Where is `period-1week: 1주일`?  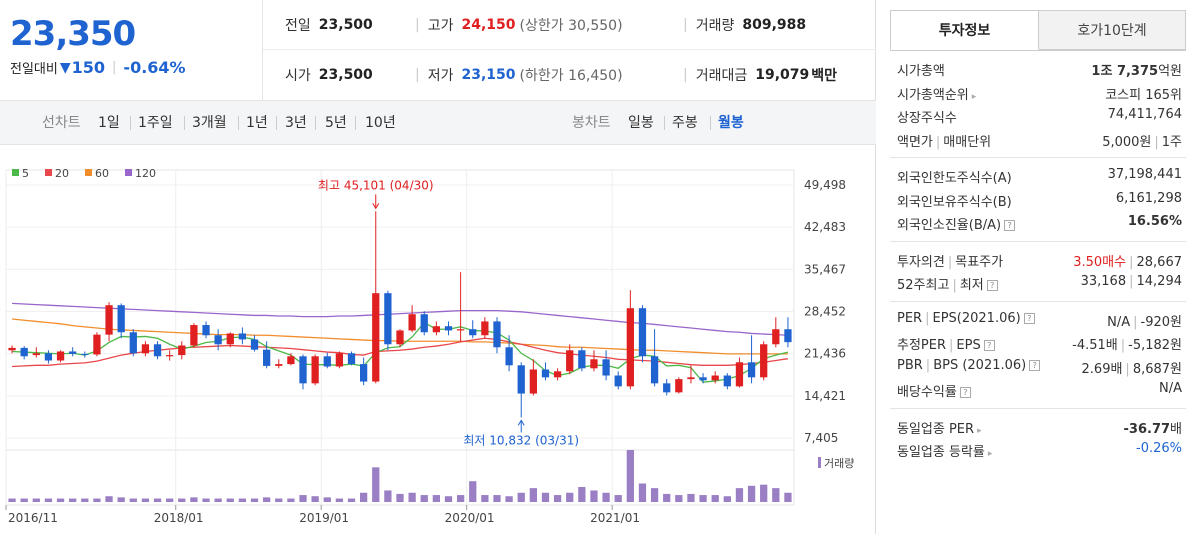 period-1week: 1주일 is located at coordinates (155, 123).